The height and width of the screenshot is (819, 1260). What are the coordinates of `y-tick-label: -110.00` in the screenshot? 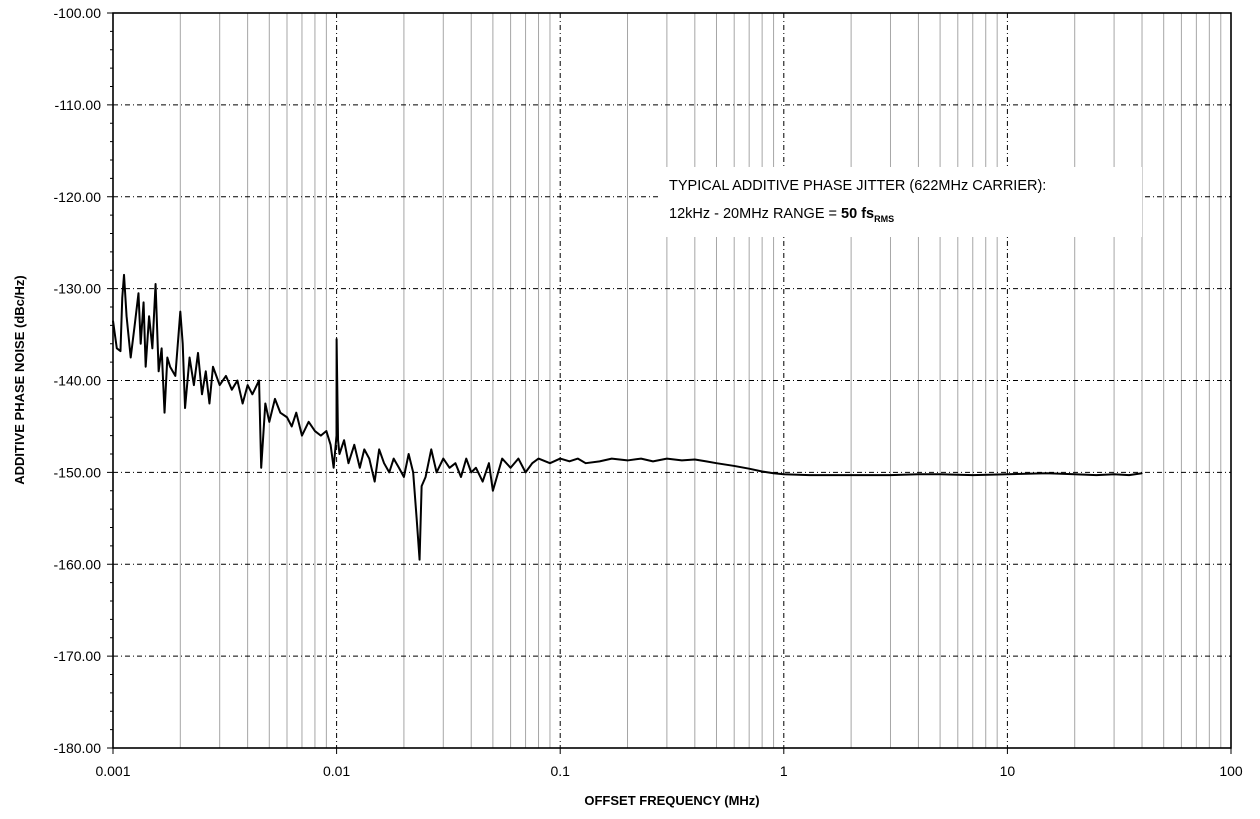 It's located at (78, 105).